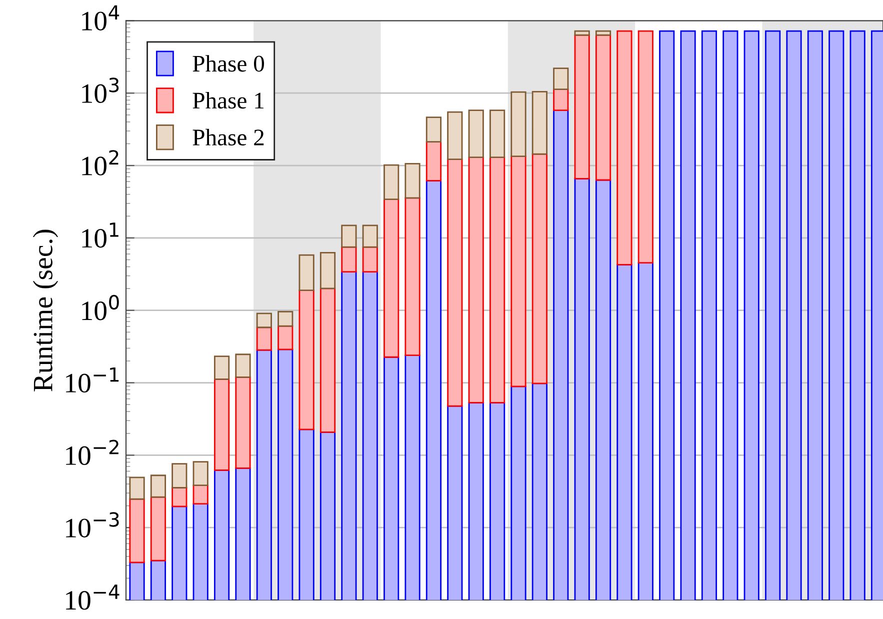 The width and height of the screenshot is (883, 619). I want to click on y-tick-label: 10$^{4}$, so click(101, 17).